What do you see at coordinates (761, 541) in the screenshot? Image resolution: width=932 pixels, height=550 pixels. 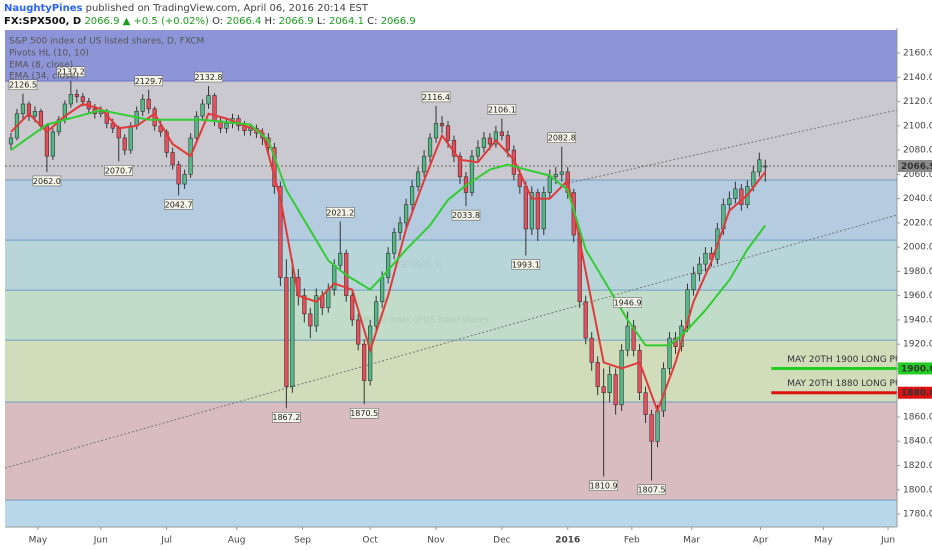 I see `x-tick-label: Apr` at bounding box center [761, 541].